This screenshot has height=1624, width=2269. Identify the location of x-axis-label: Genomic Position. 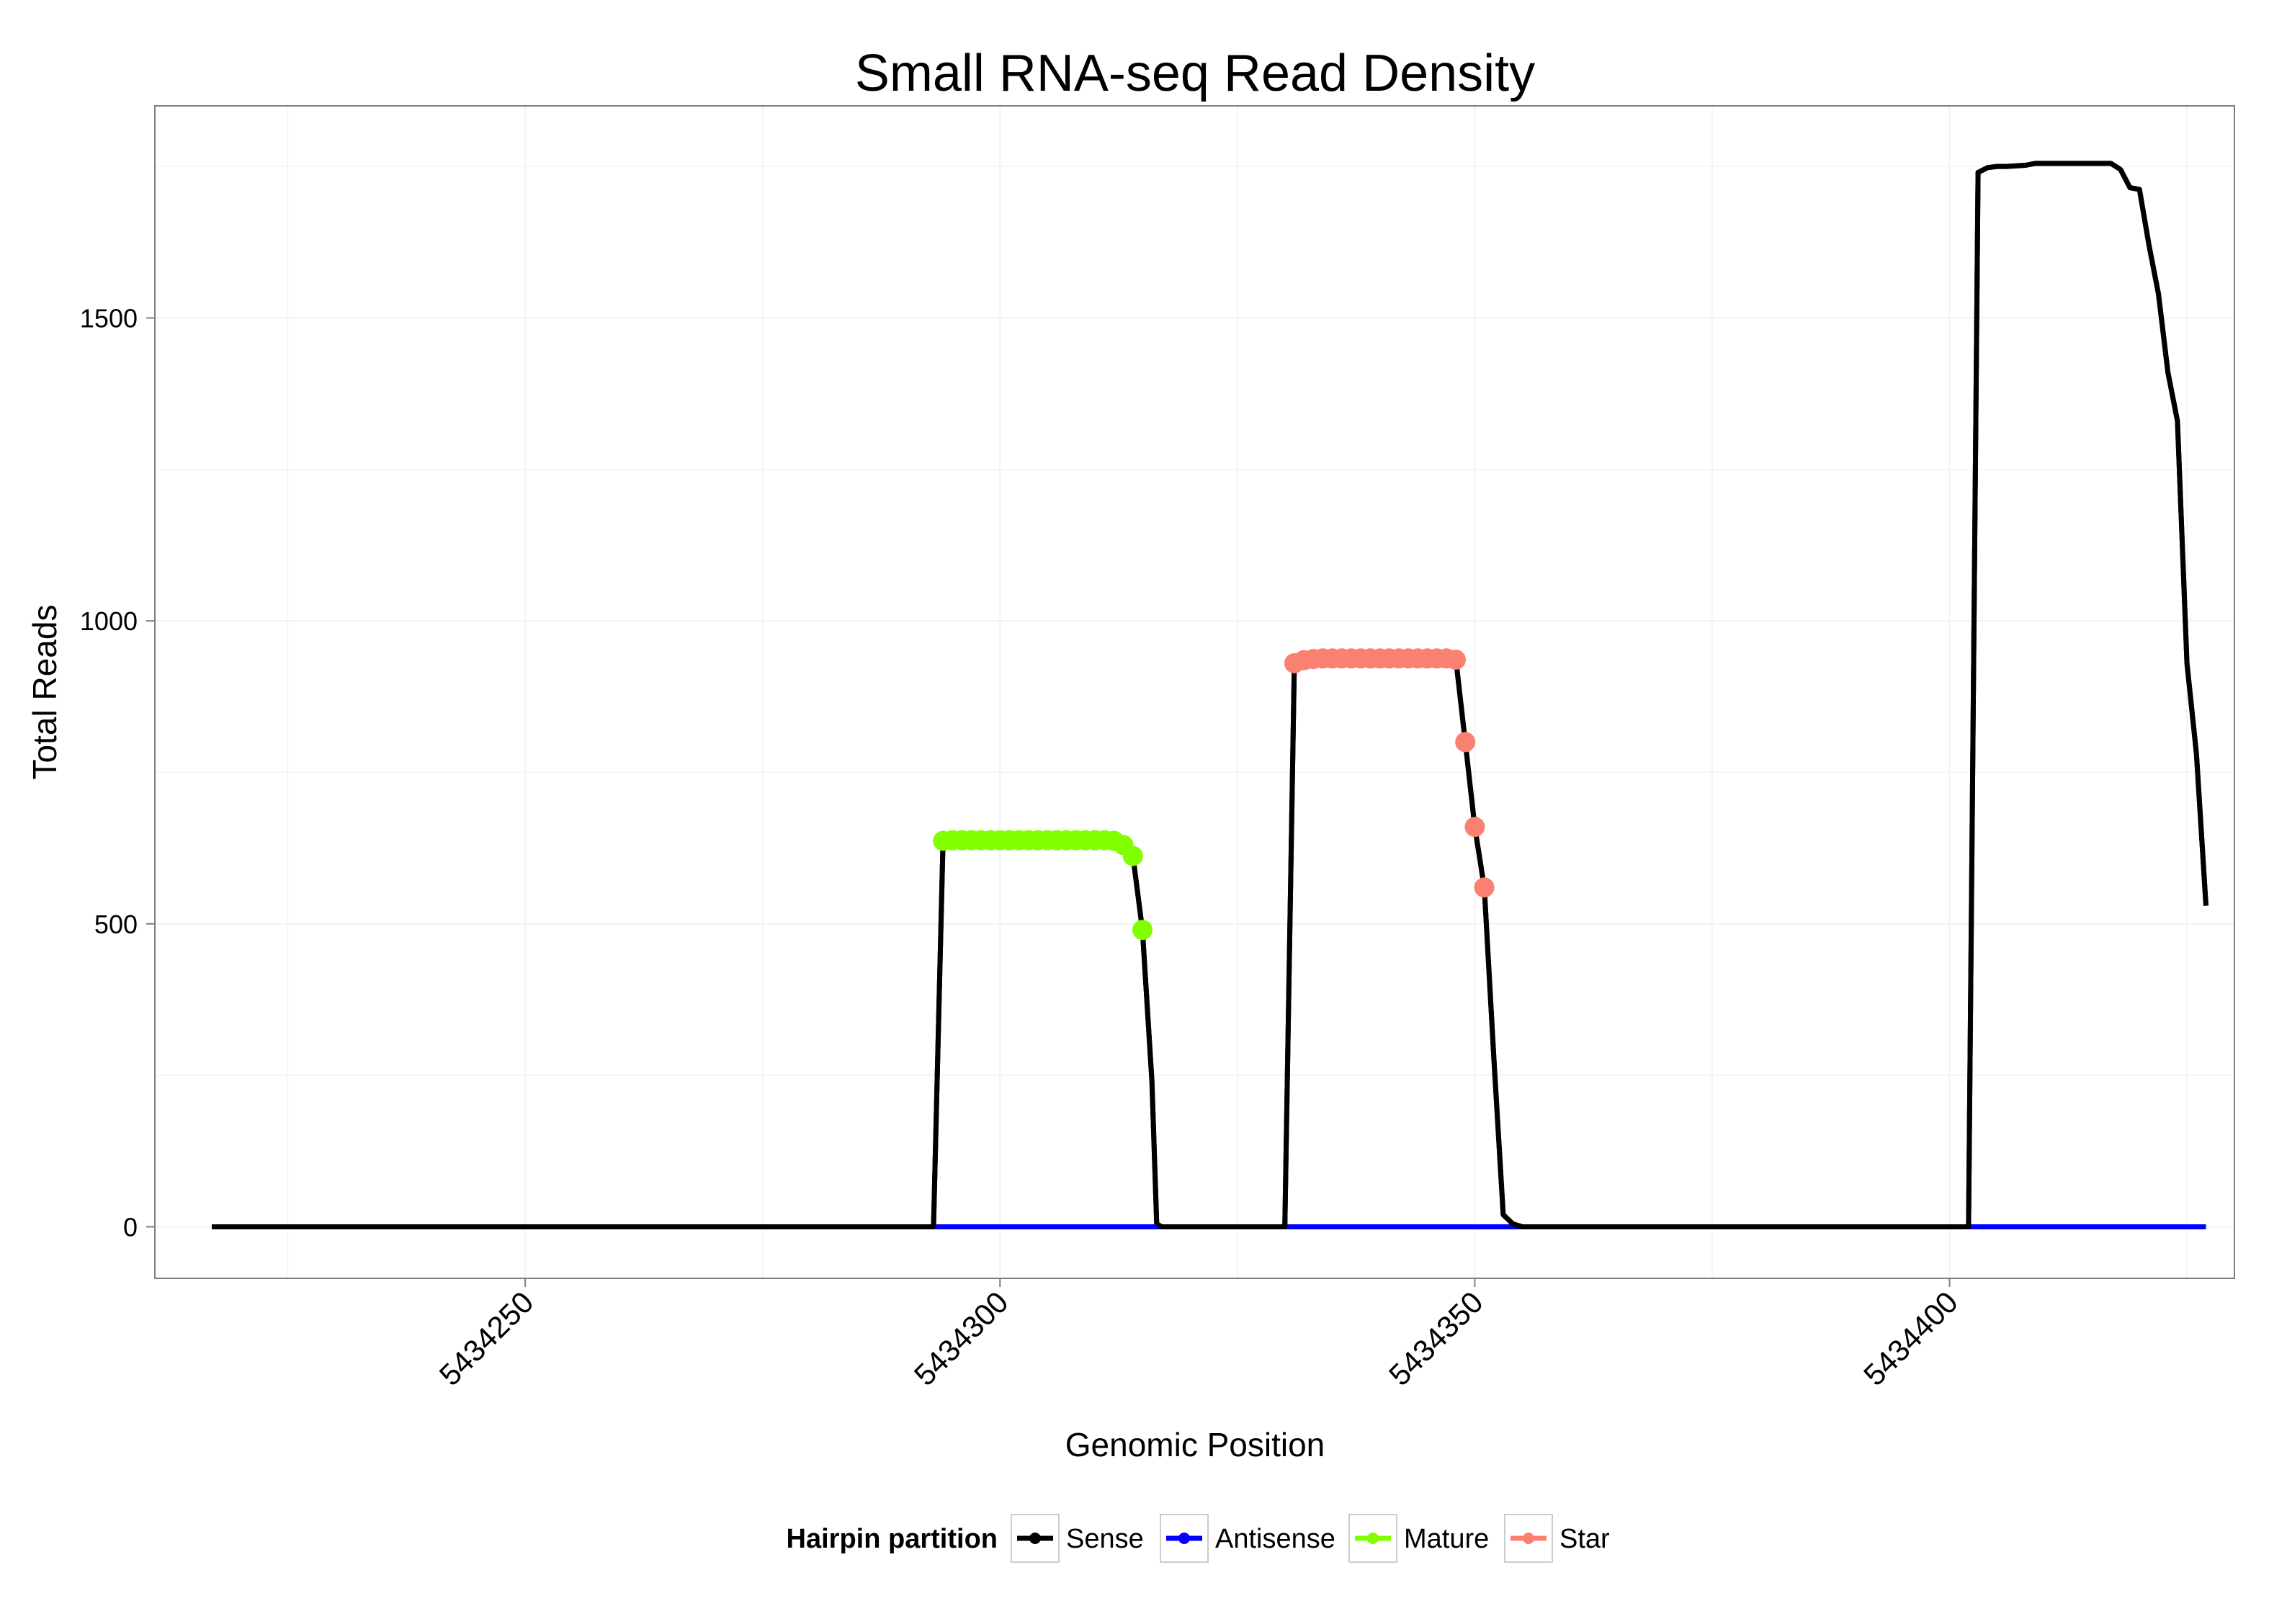
(1195, 1445).